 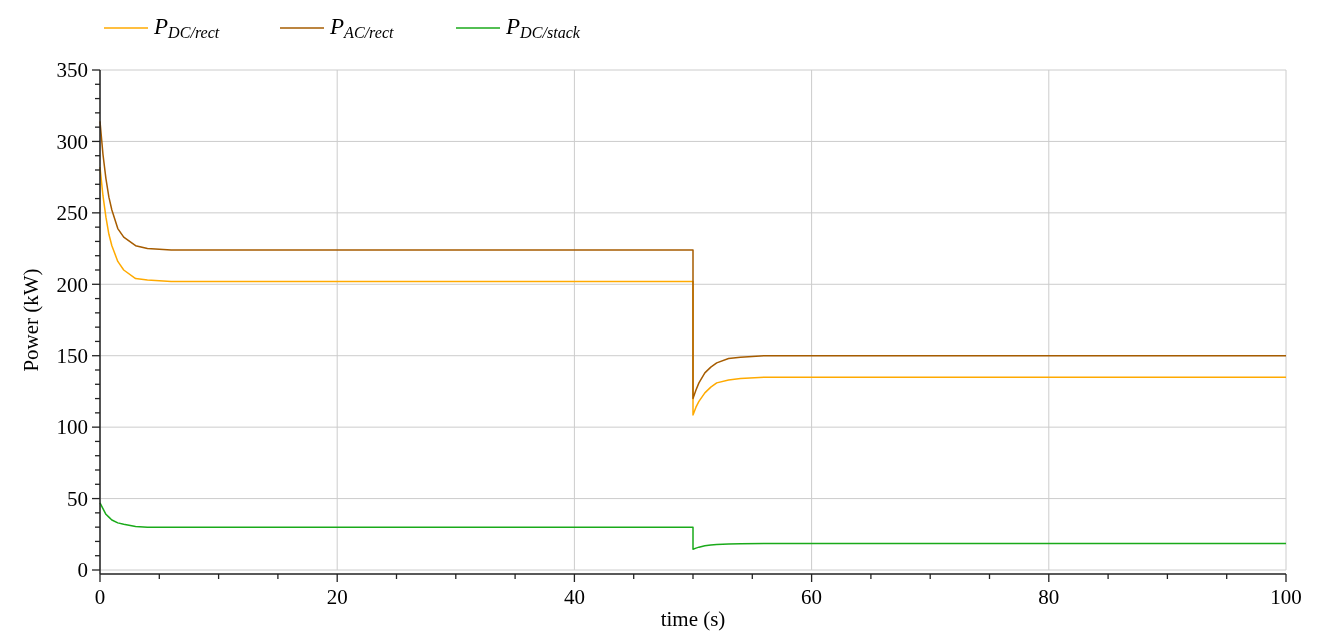 I want to click on legend-label: P$_{DC/rect}$, so click(x=186, y=27).